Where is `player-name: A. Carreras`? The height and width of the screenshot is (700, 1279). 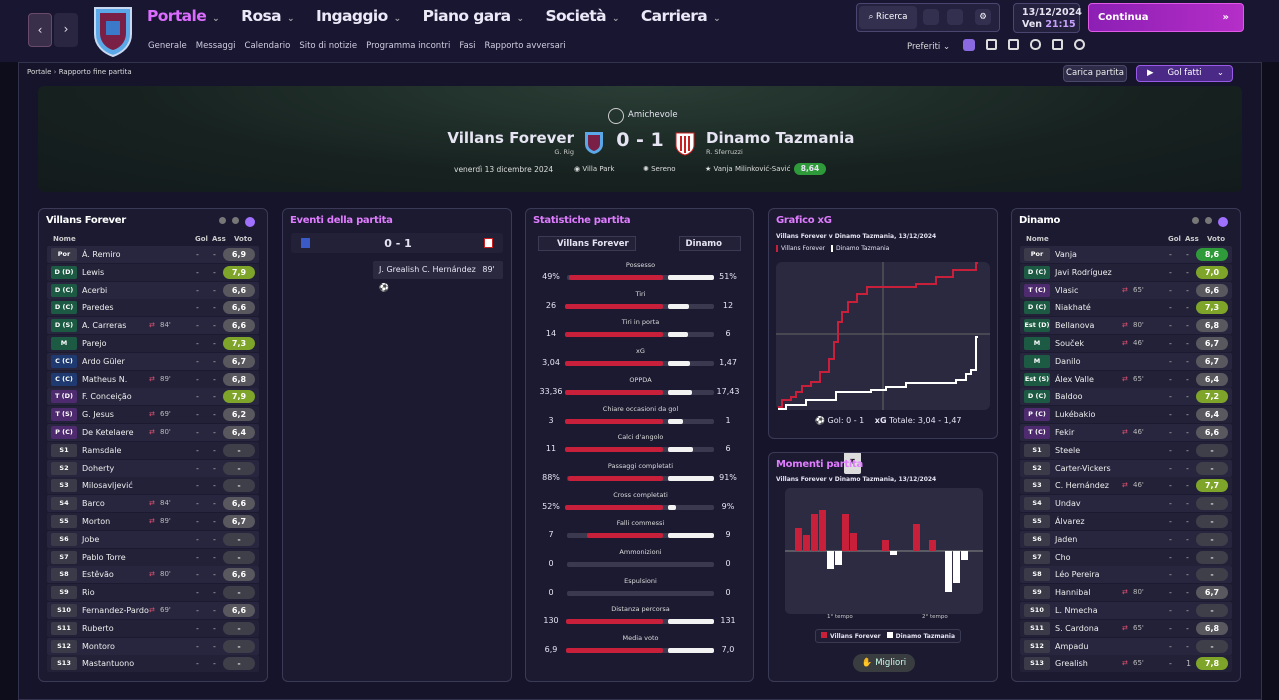 player-name: A. Carreras is located at coordinates (104, 326).